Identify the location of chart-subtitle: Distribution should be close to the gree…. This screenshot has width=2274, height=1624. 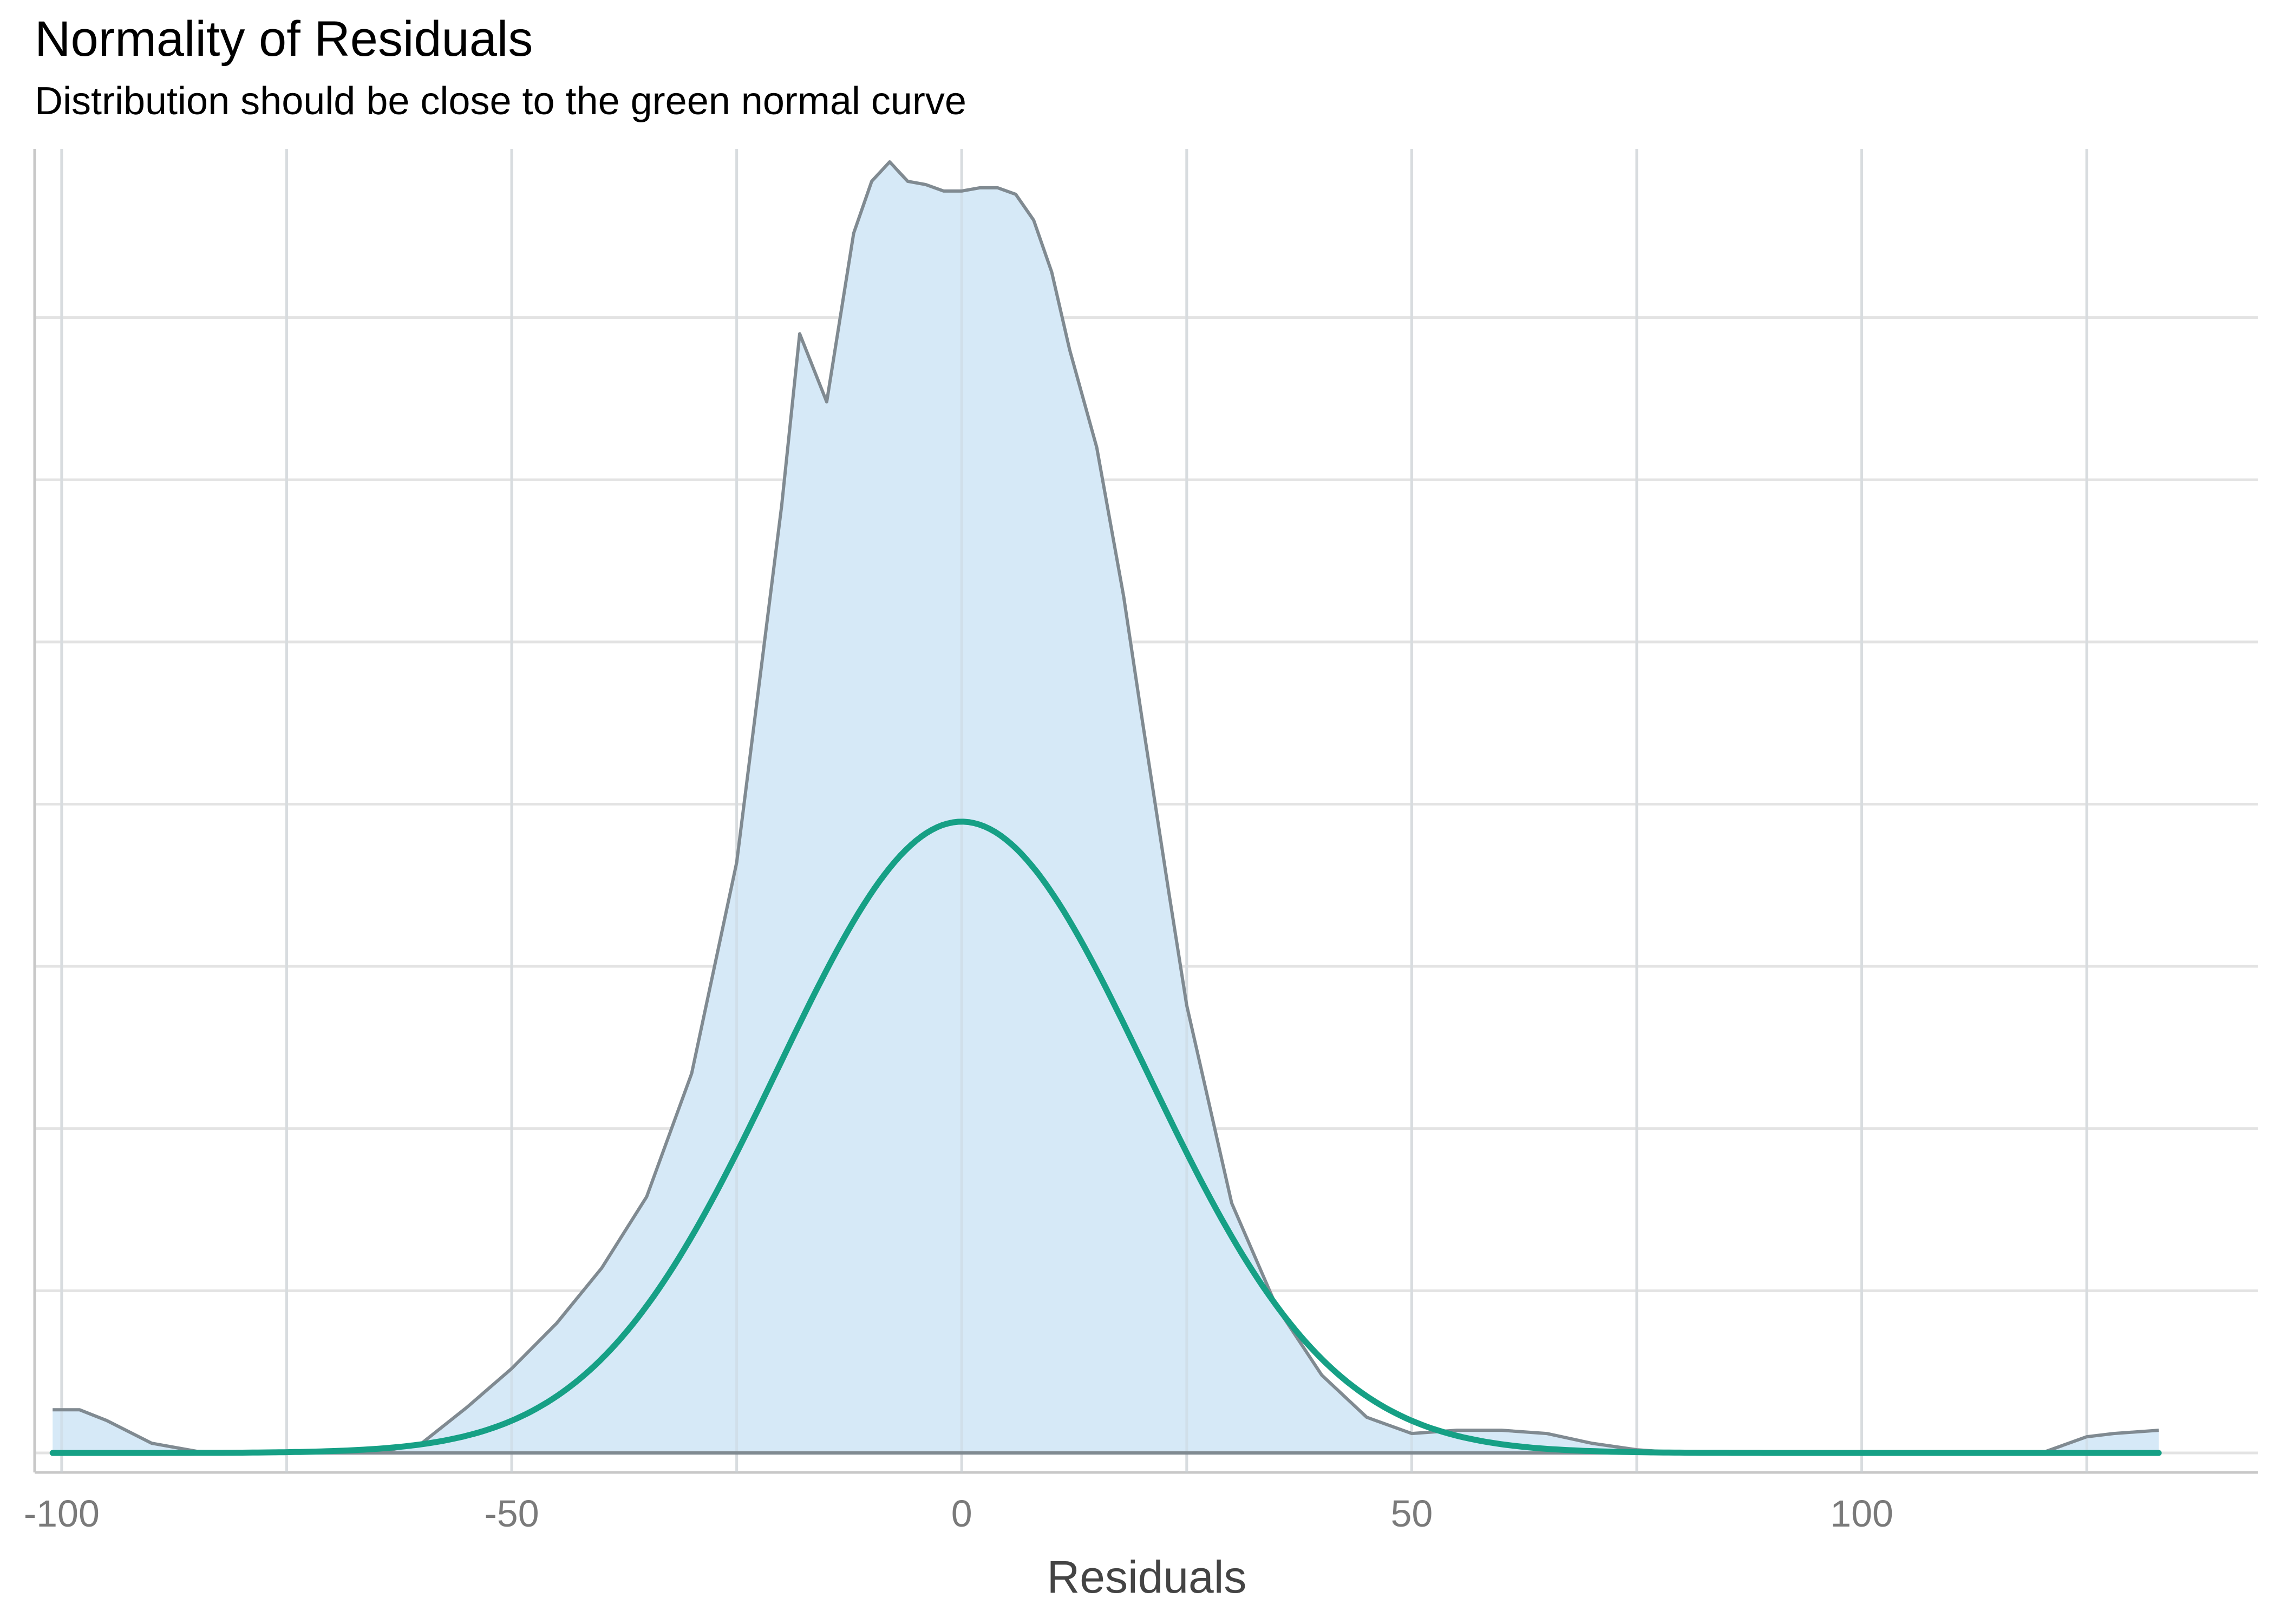
(501, 101).